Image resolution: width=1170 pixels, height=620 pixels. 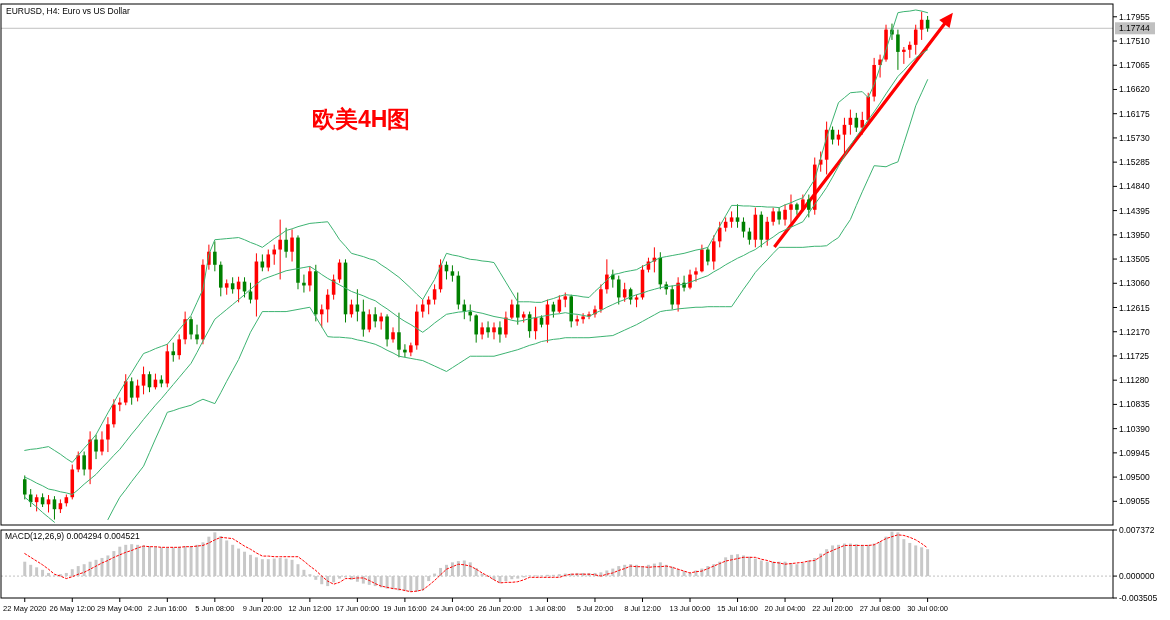 What do you see at coordinates (1134, 28) in the screenshot?
I see `ref-line-label: 1.17744` at bounding box center [1134, 28].